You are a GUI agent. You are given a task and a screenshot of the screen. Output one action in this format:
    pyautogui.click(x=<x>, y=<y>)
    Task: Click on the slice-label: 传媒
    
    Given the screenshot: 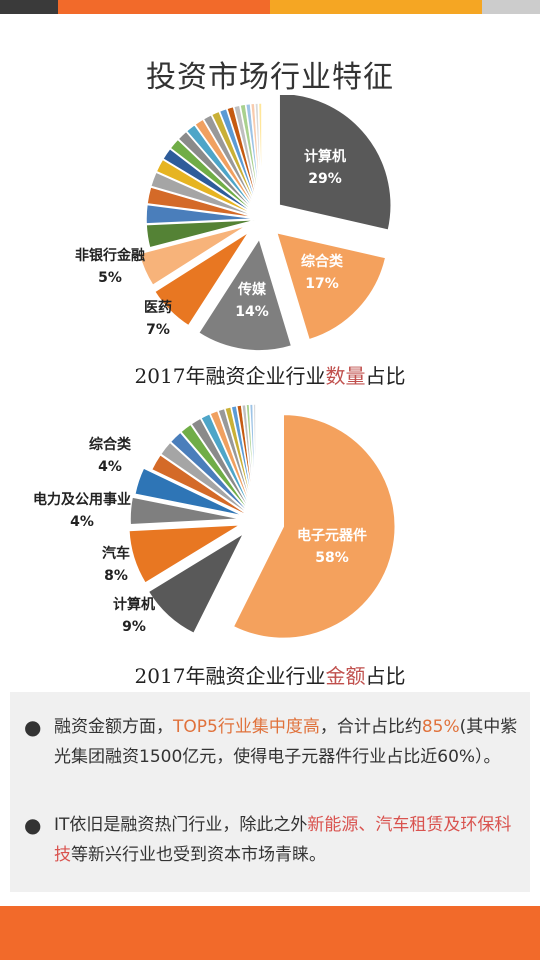 What is the action you would take?
    pyautogui.click(x=252, y=289)
    